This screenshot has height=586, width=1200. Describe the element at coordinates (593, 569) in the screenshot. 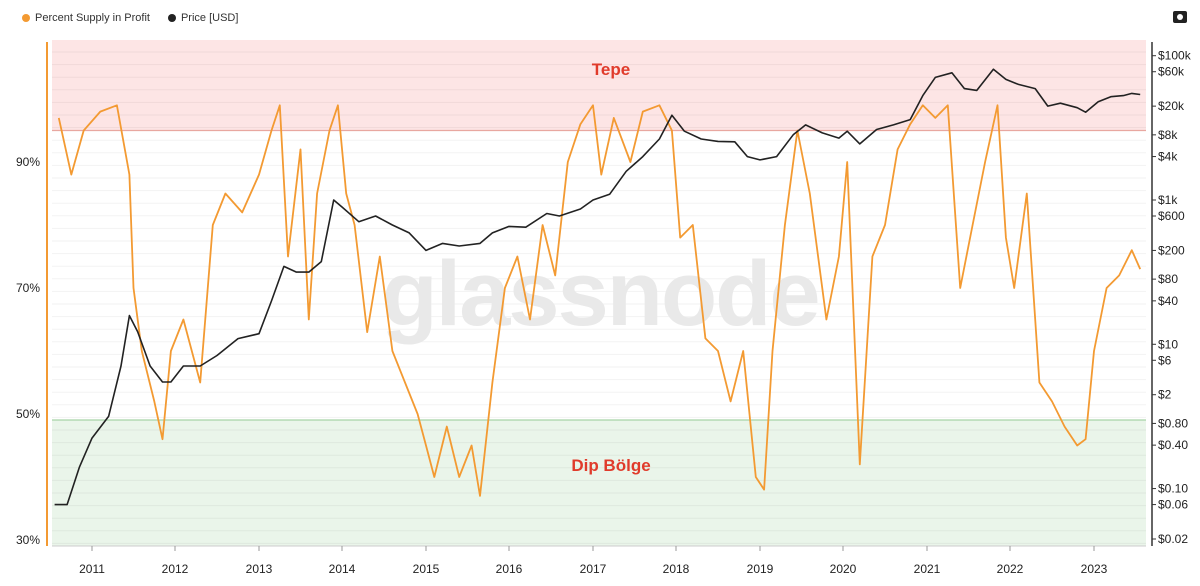

I see `x-tick-label: 2017` at that location.